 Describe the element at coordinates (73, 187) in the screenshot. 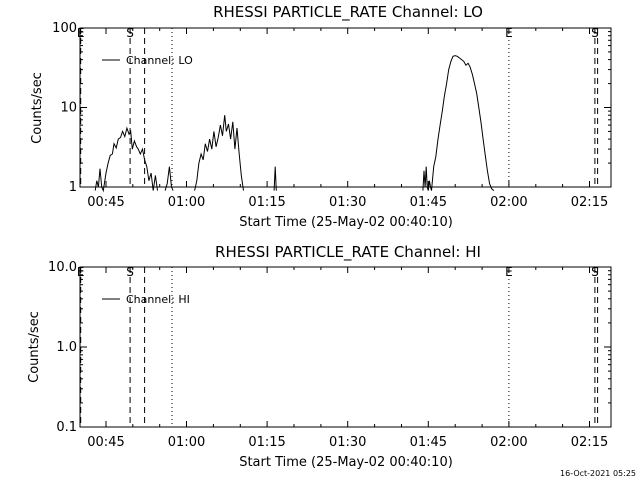

I see `y-tick-label: 1` at that location.